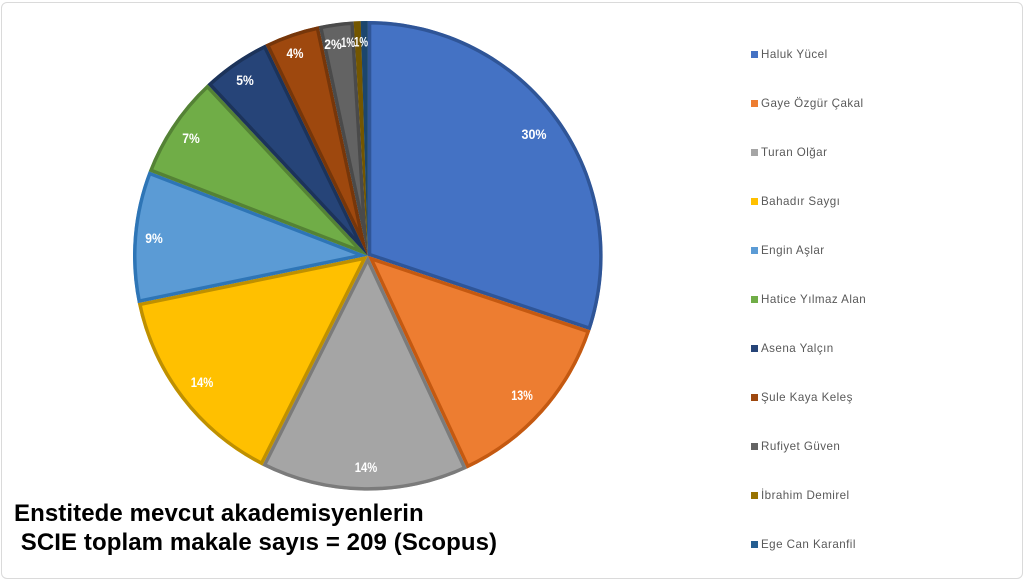 This screenshot has width=1024, height=584. I want to click on svg-text: 13%, so click(522, 395).